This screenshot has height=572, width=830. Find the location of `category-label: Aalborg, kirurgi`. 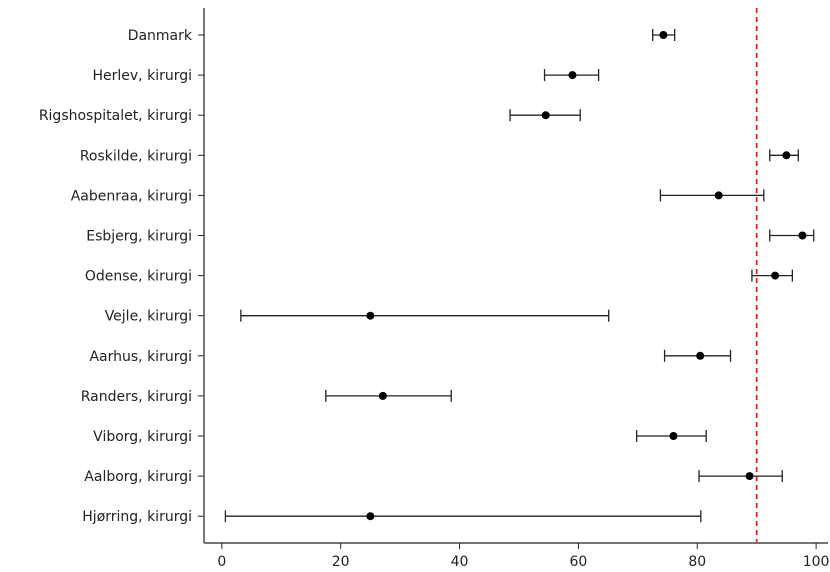

category-label: Aalborg, kirurgi is located at coordinates (138, 477).